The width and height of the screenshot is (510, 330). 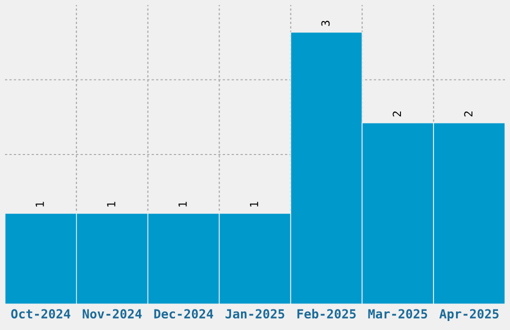 What do you see at coordinates (469, 315) in the screenshot?
I see `x-tick-label: Apr-2025` at bounding box center [469, 315].